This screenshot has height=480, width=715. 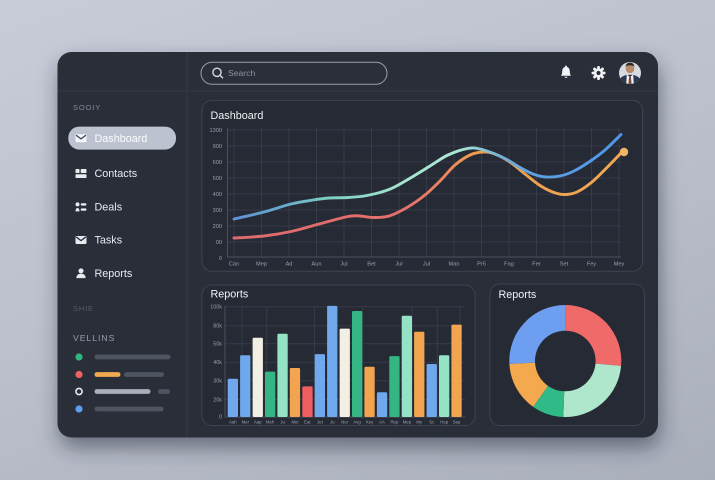 I want to click on svg-text: 40k, so click(x=217, y=363).